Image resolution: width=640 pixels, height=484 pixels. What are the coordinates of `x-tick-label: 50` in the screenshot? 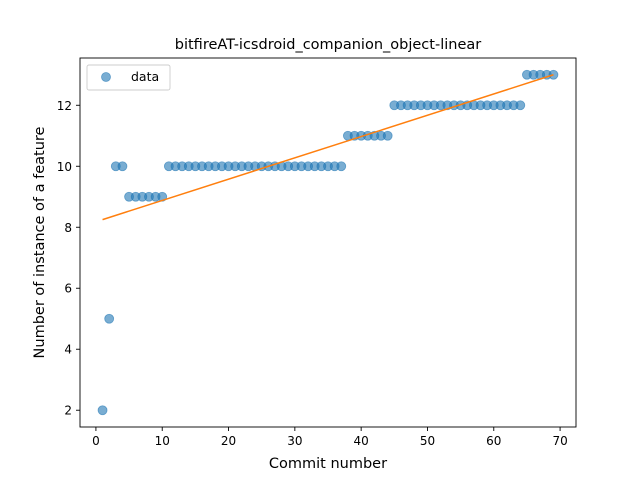 It's located at (427, 441).